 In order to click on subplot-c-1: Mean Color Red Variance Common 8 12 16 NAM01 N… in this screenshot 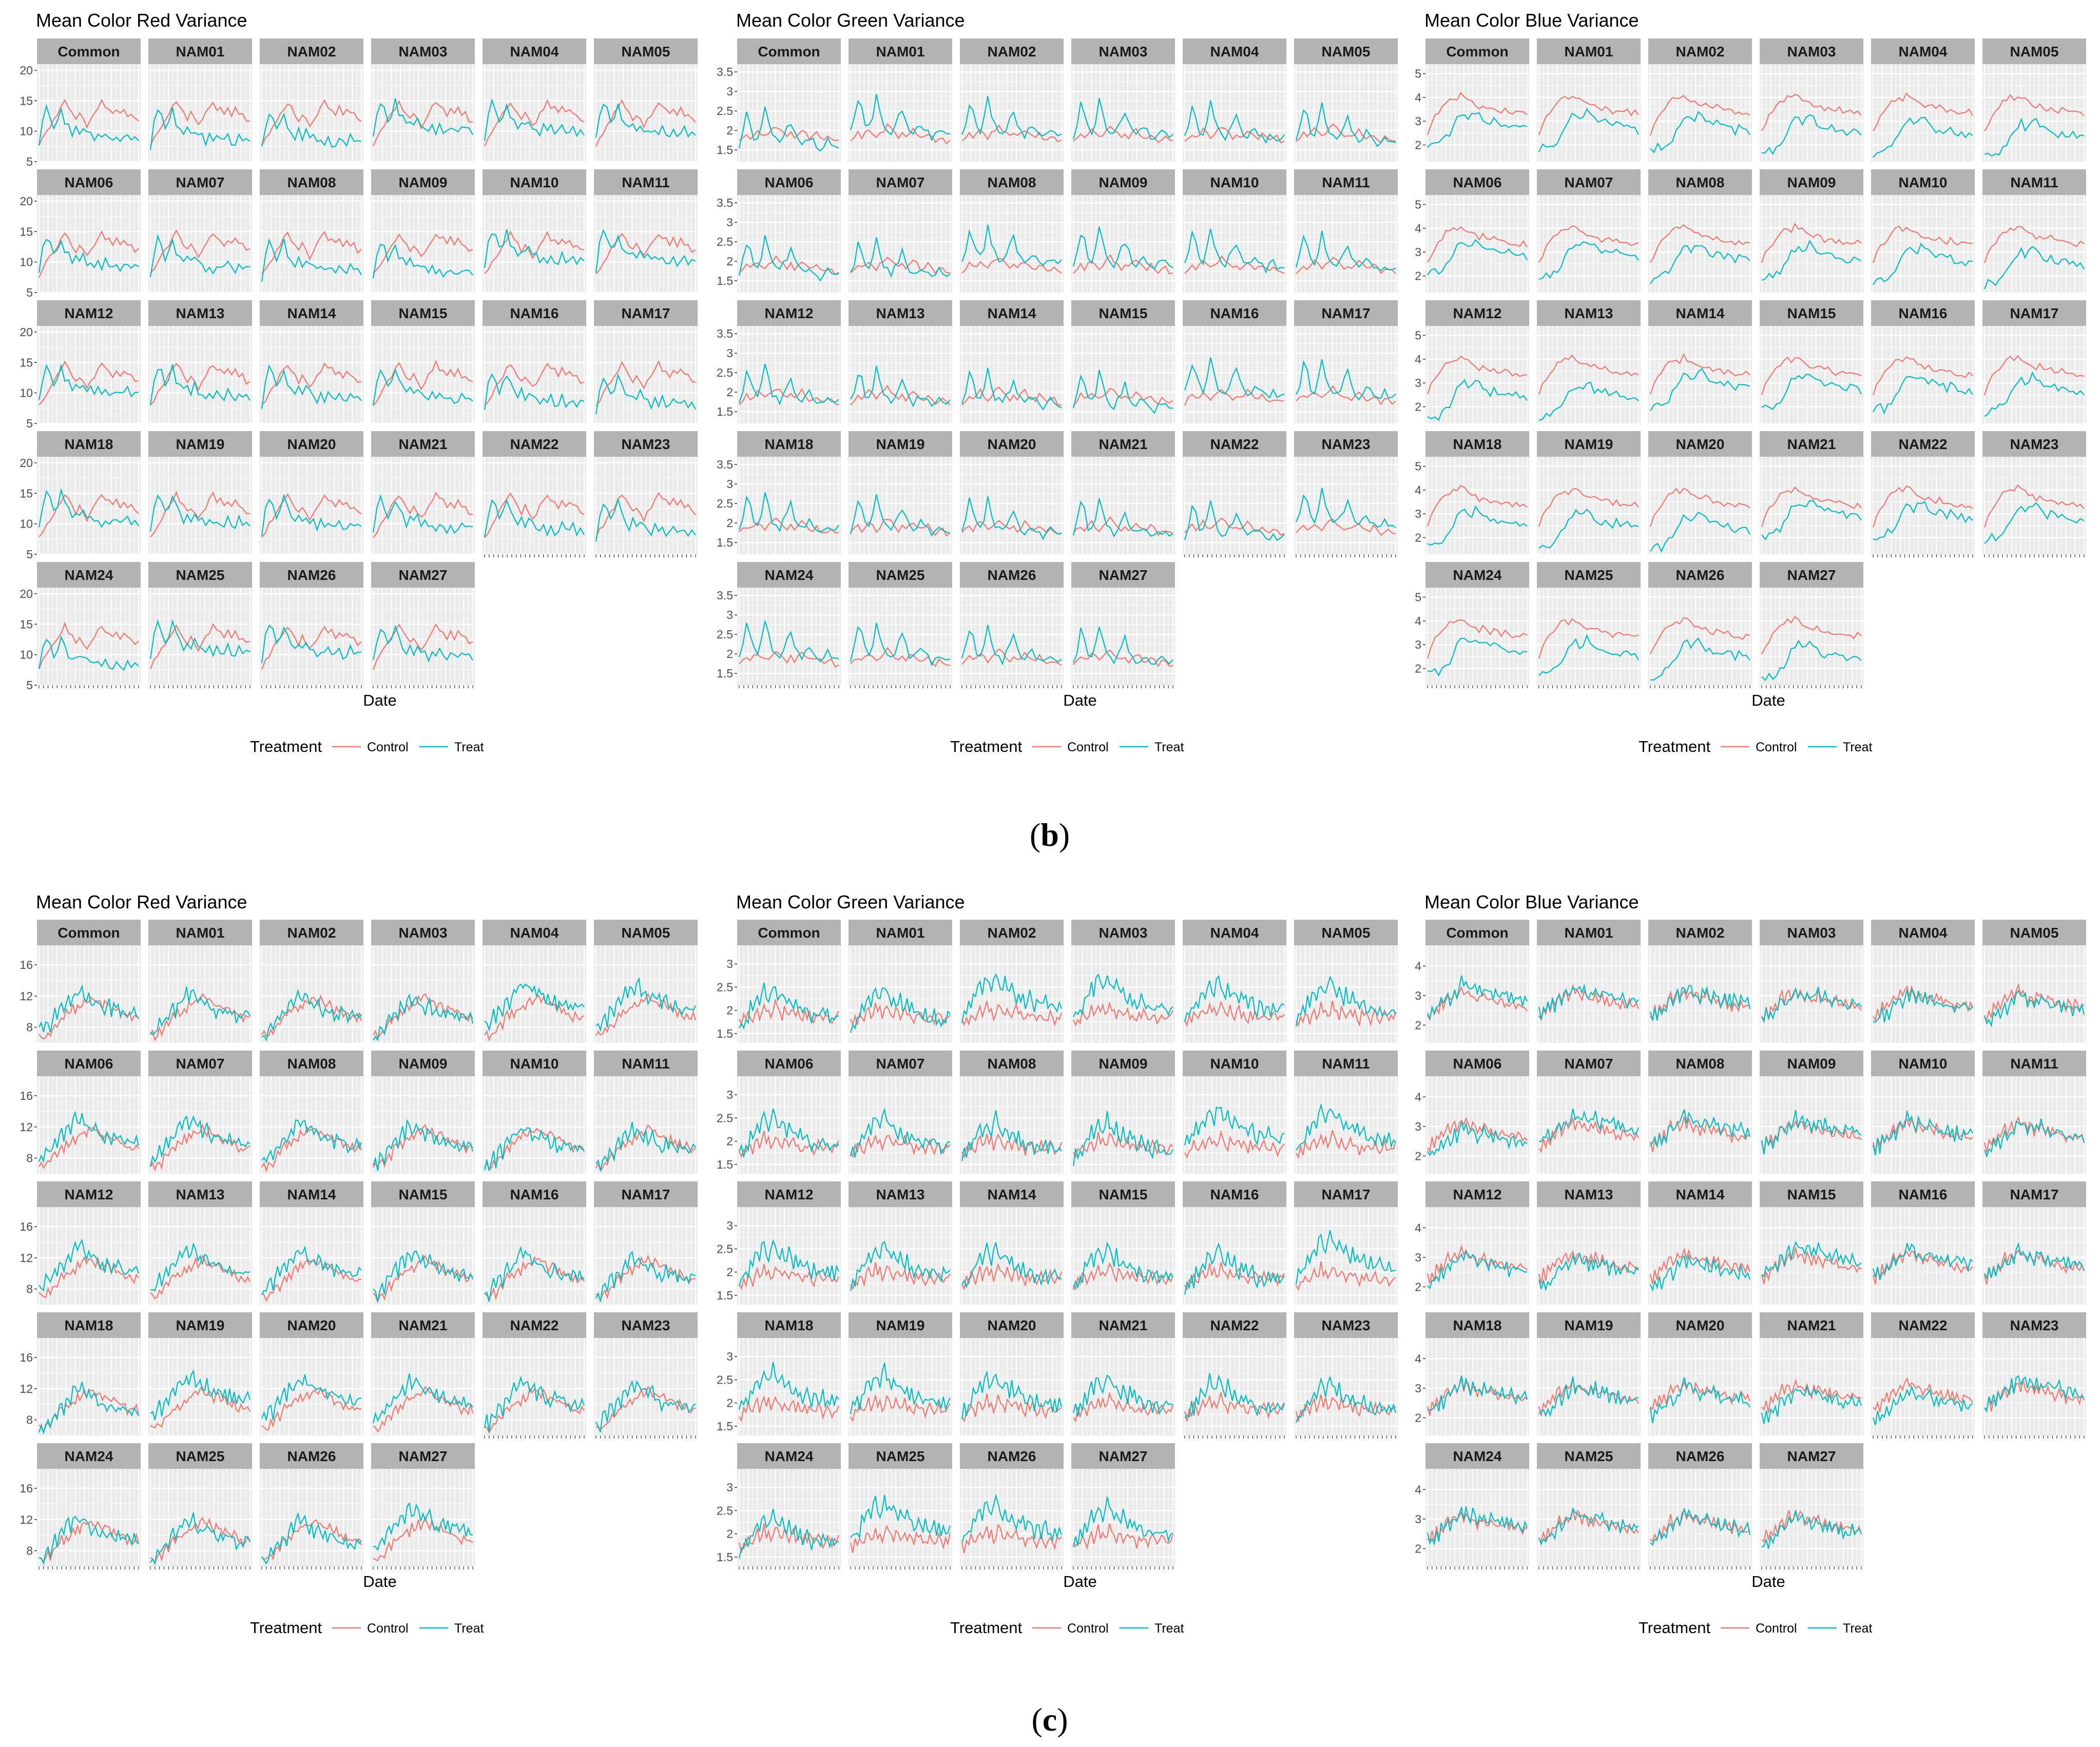, I will do `click(359, 1264)`.